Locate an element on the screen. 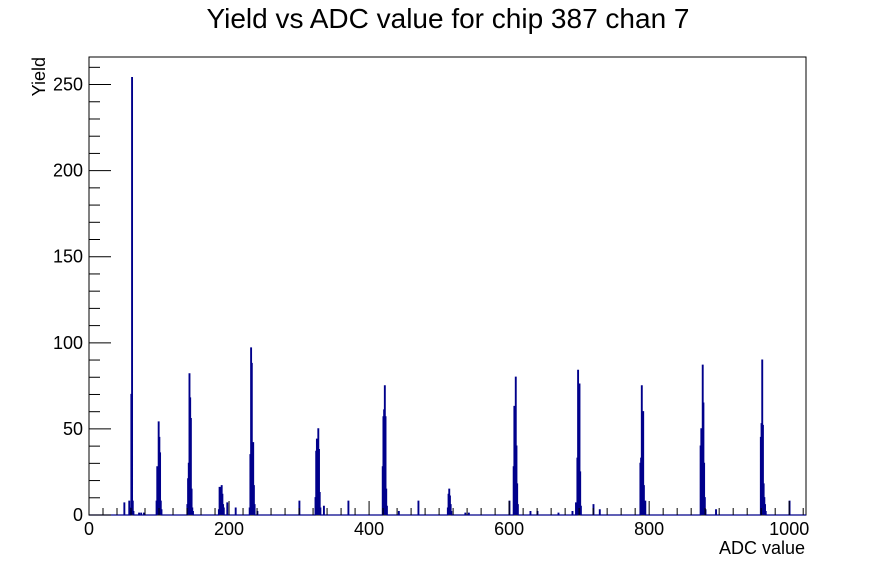  x-tick-label: 200 is located at coordinates (229, 529).